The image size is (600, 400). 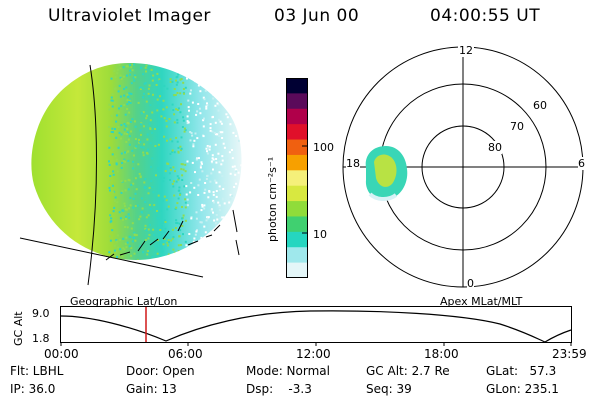 I want to click on colorbar, so click(x=297, y=178).